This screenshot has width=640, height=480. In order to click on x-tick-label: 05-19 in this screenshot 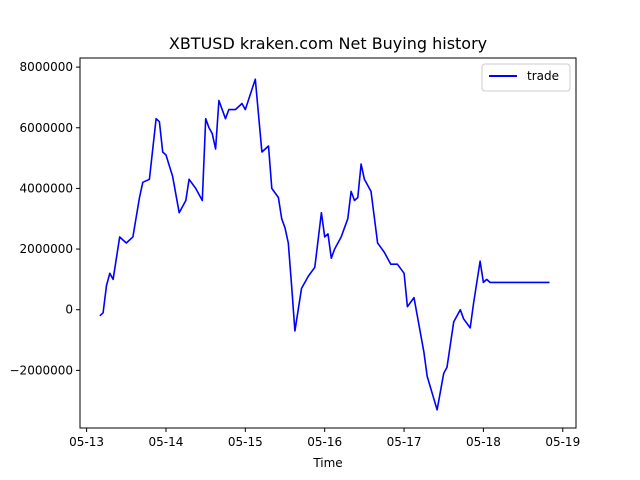, I will do `click(562, 442)`.